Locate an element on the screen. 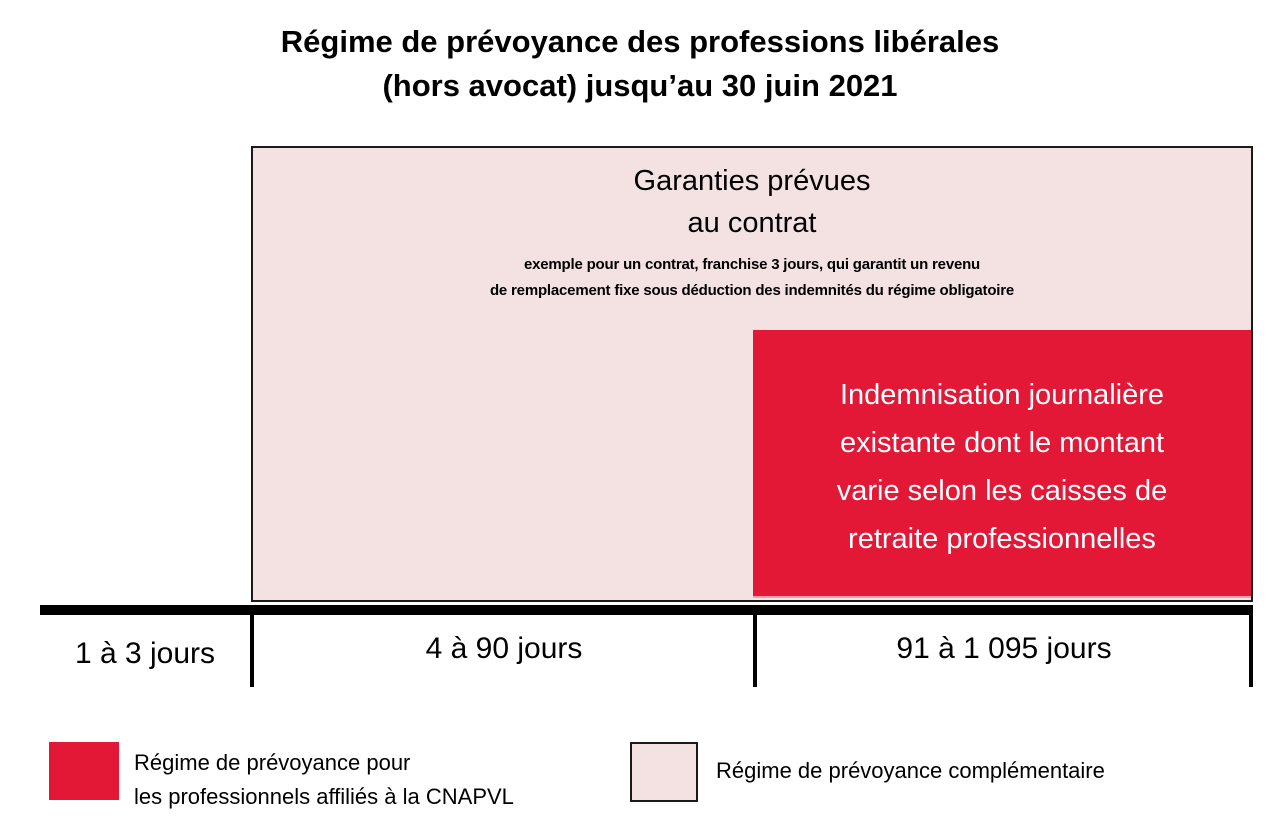 This screenshot has height=837, width=1280. legend-cnapvl-line-2: les professionnels affiliés à la CNAPVL is located at coordinates (324, 796).